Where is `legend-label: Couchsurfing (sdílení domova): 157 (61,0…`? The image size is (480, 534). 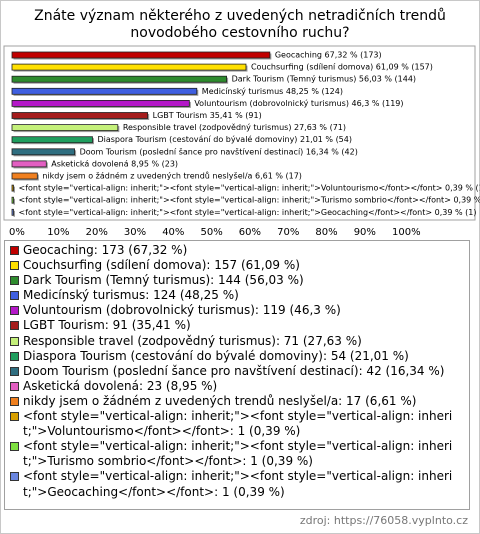 legend-label: Couchsurfing (sdílení domova): 157 (61,0… is located at coordinates (161, 265).